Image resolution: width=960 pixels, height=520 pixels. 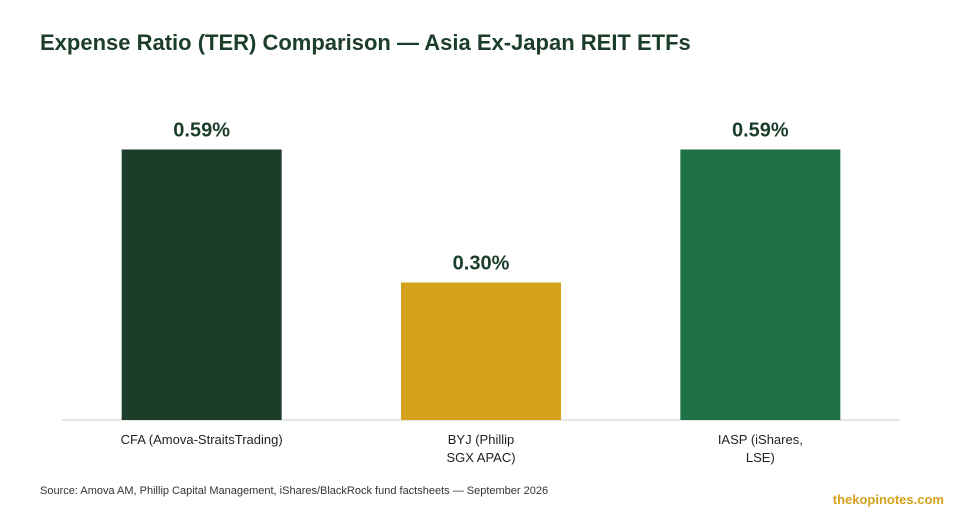 I want to click on category-label-1: CFA (Amova-StraitsTrading), so click(x=202, y=439).